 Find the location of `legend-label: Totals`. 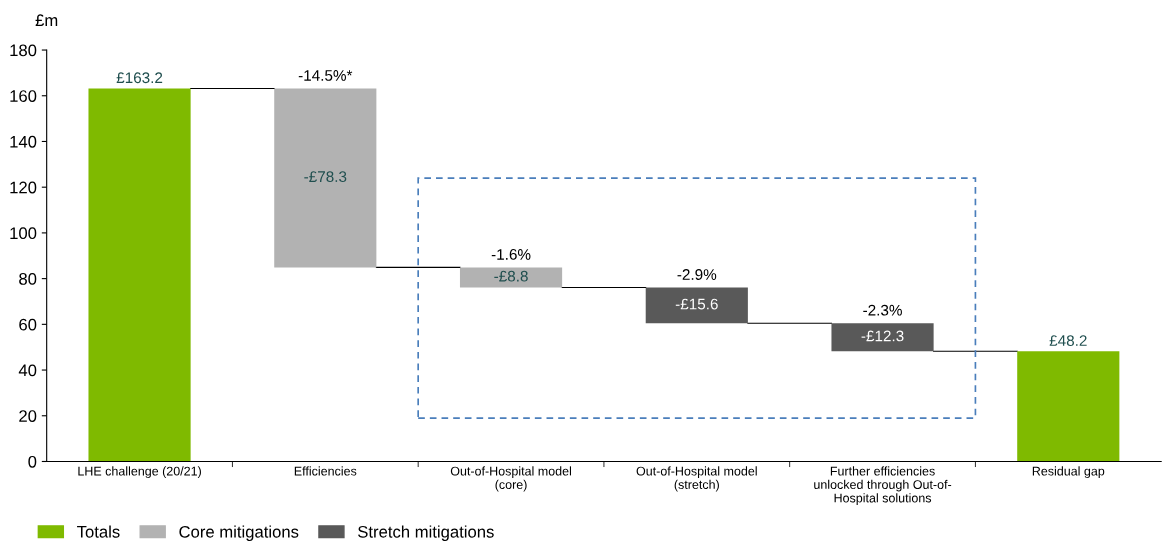

legend-label: Totals is located at coordinates (98, 531).